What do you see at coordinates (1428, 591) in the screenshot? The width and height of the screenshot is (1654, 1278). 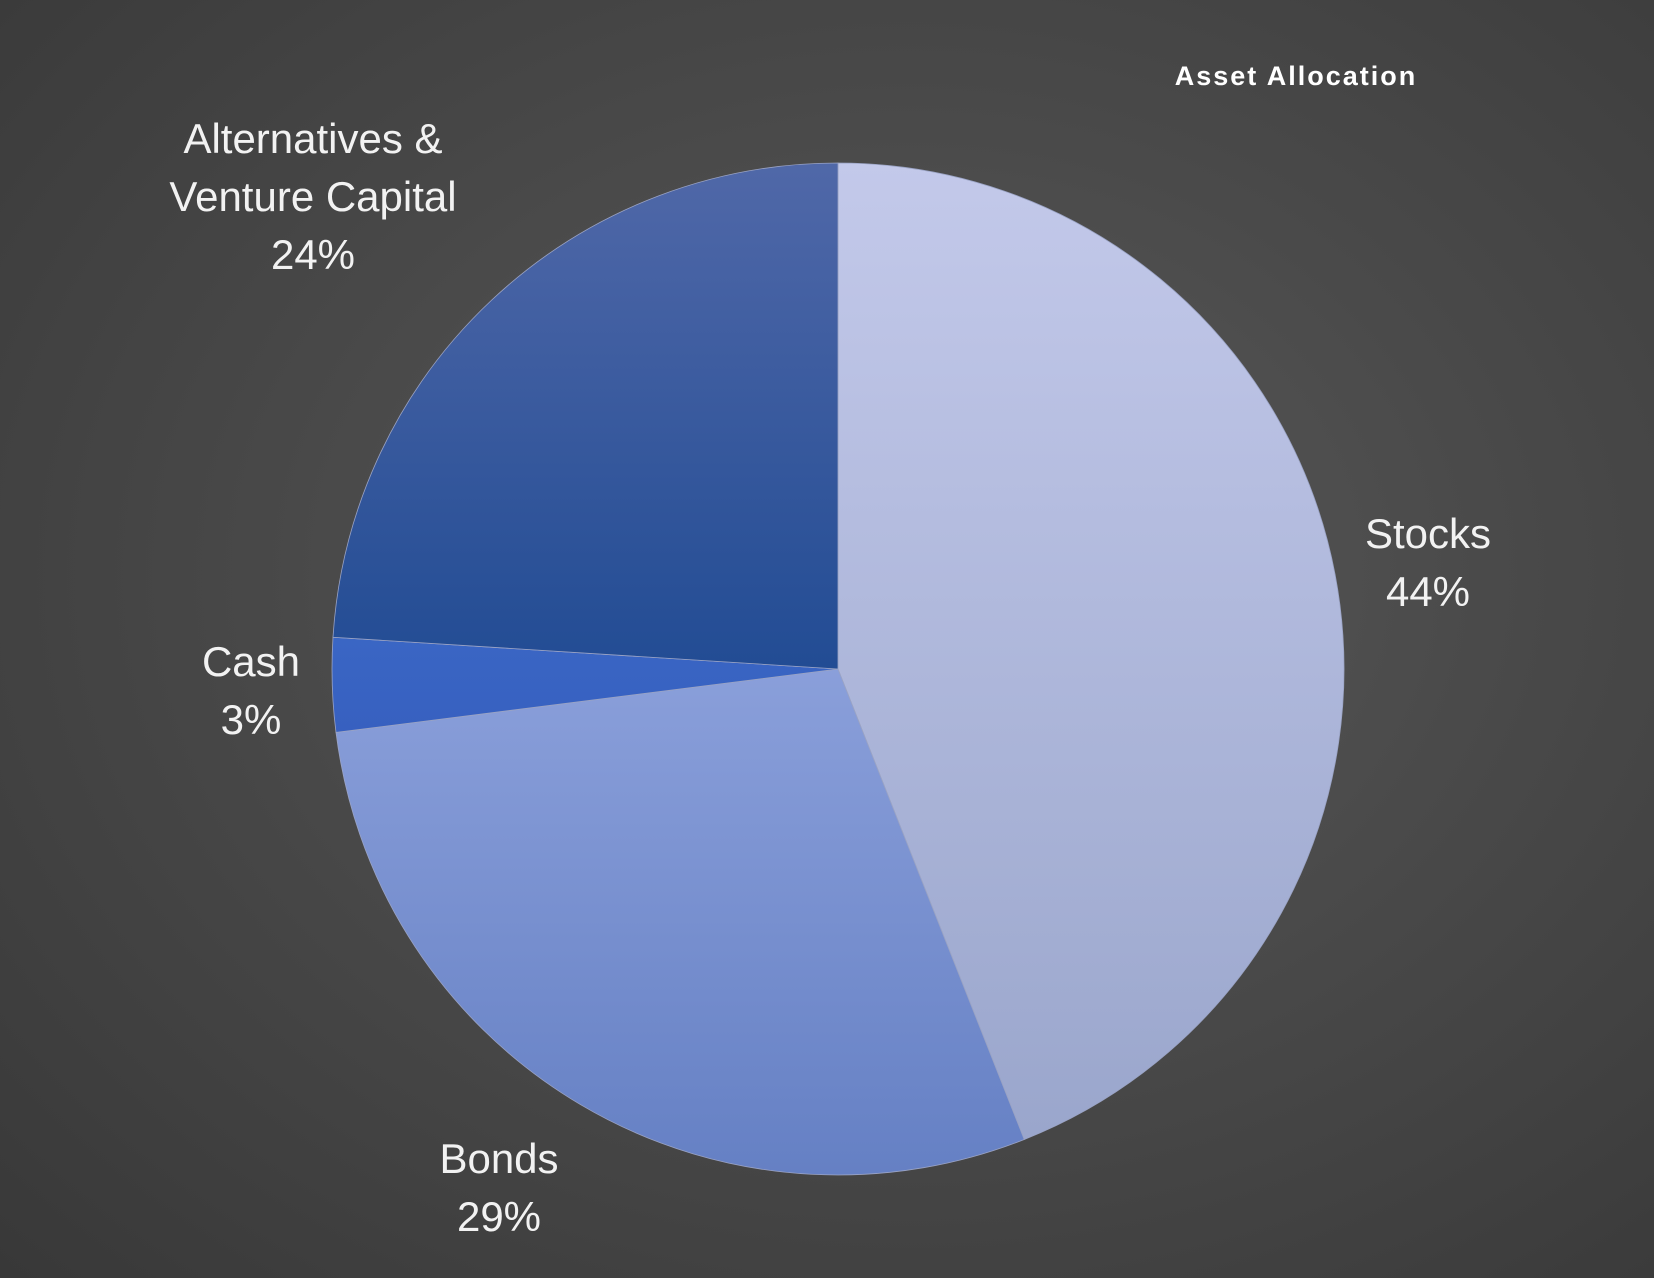 I see `slice-percent-stocks: 44%` at bounding box center [1428, 591].